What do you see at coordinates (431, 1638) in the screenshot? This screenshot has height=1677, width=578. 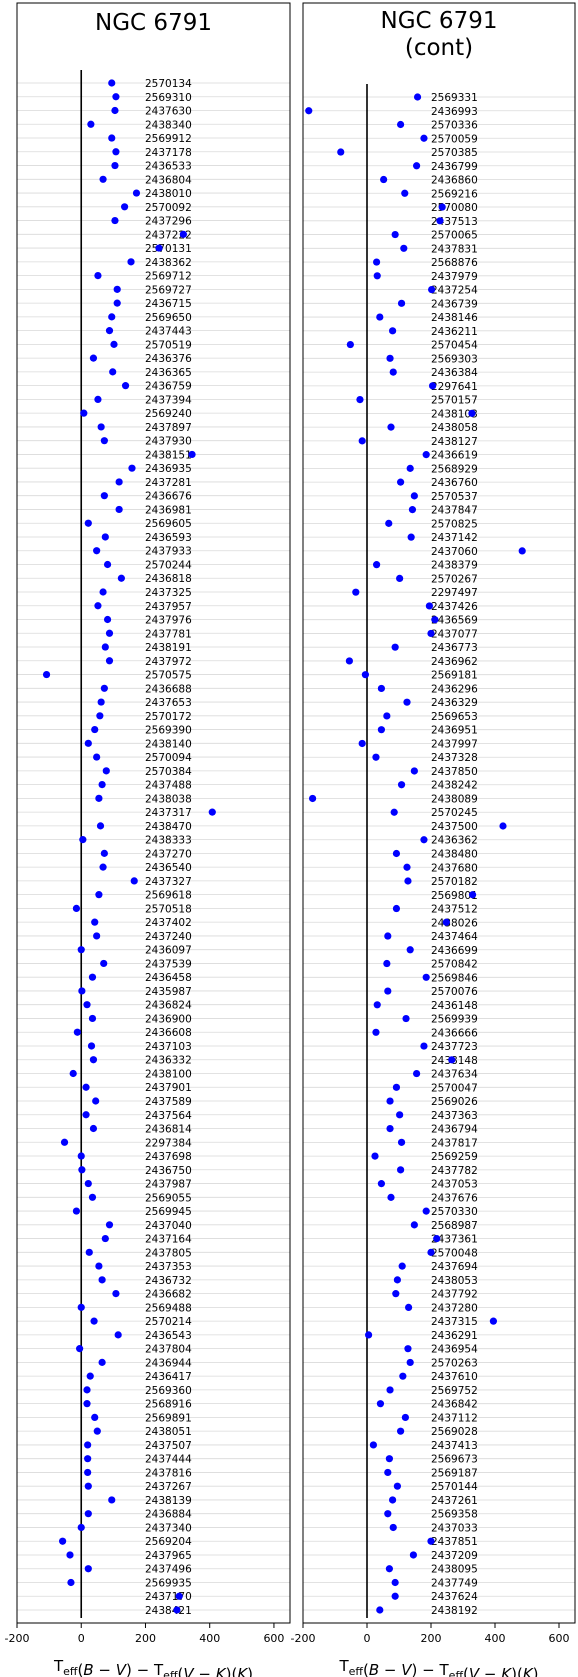 I see `x-tick-label: 200` at bounding box center [431, 1638].